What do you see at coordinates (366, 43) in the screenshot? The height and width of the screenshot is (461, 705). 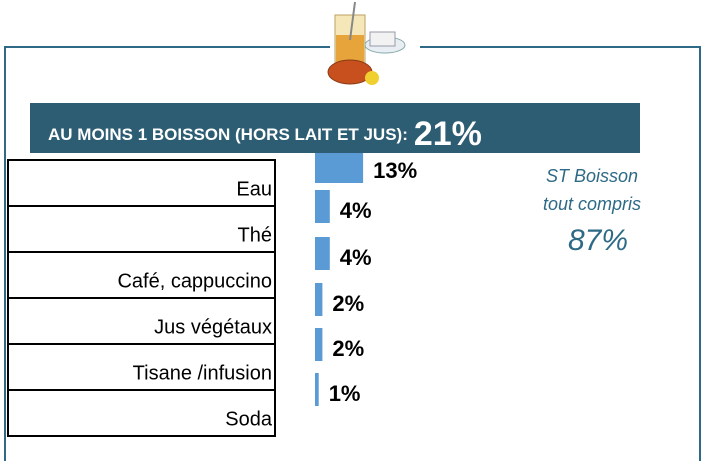 I see `drinks-icon` at bounding box center [366, 43].